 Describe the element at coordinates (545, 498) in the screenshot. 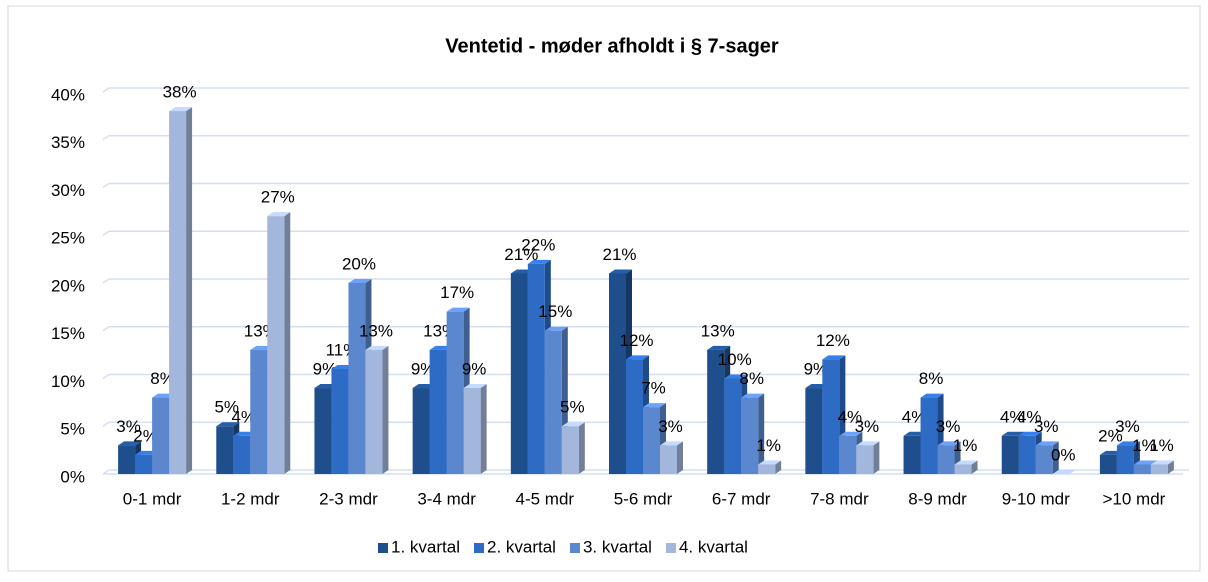

I see `x-tick-label: 4-5 mdr` at that location.